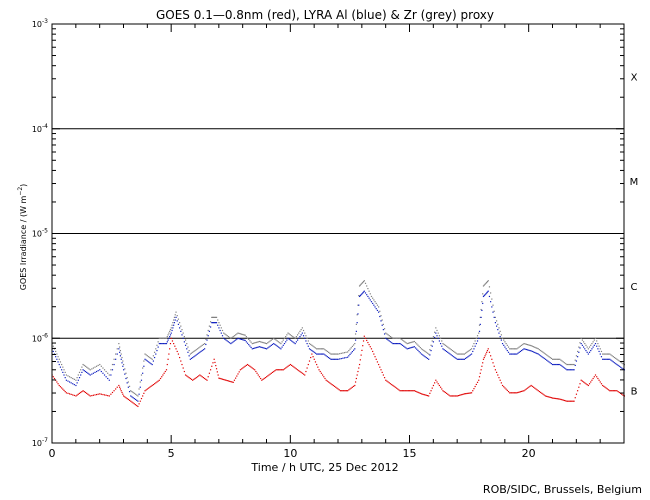  Describe the element at coordinates (634, 77) in the screenshot. I see `flare-class-label: X` at that location.